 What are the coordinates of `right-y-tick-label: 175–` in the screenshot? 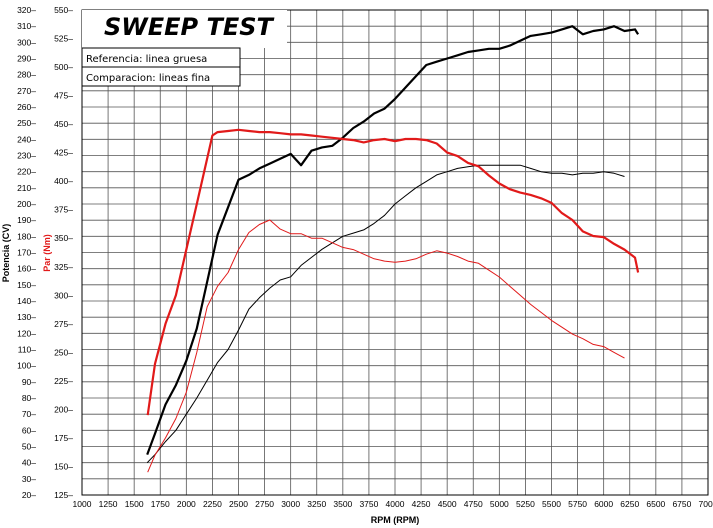 It's located at (63, 438).